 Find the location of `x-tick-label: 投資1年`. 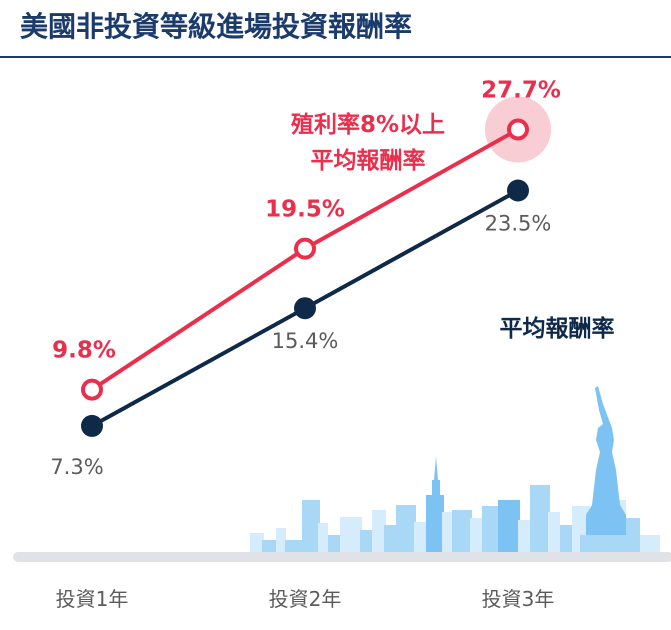

x-tick-label: 投資1年 is located at coordinates (92, 599).